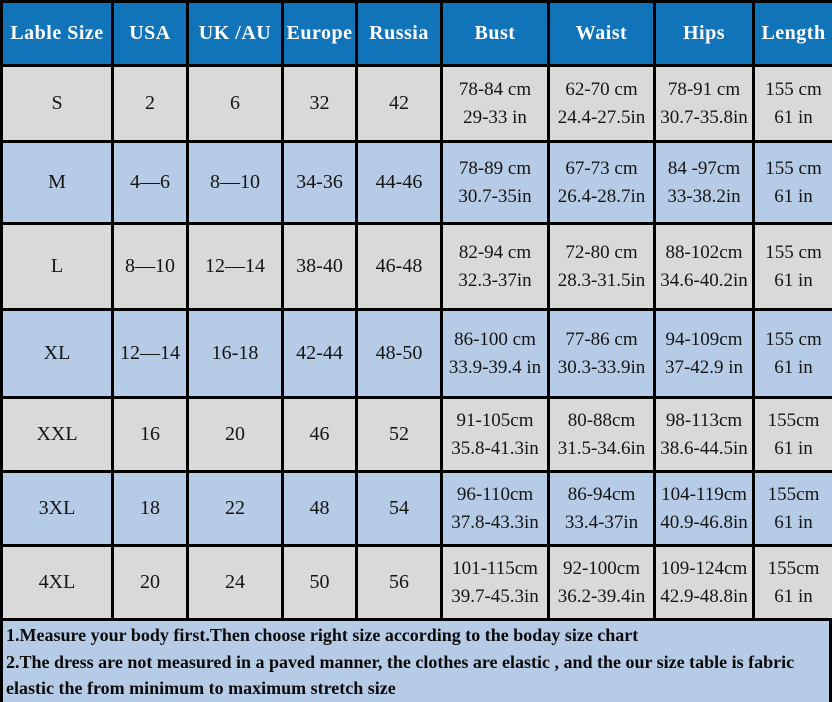 The height and width of the screenshot is (702, 832). Describe the element at coordinates (57, 353) in the screenshot. I see `cell-label-size: XL` at that location.